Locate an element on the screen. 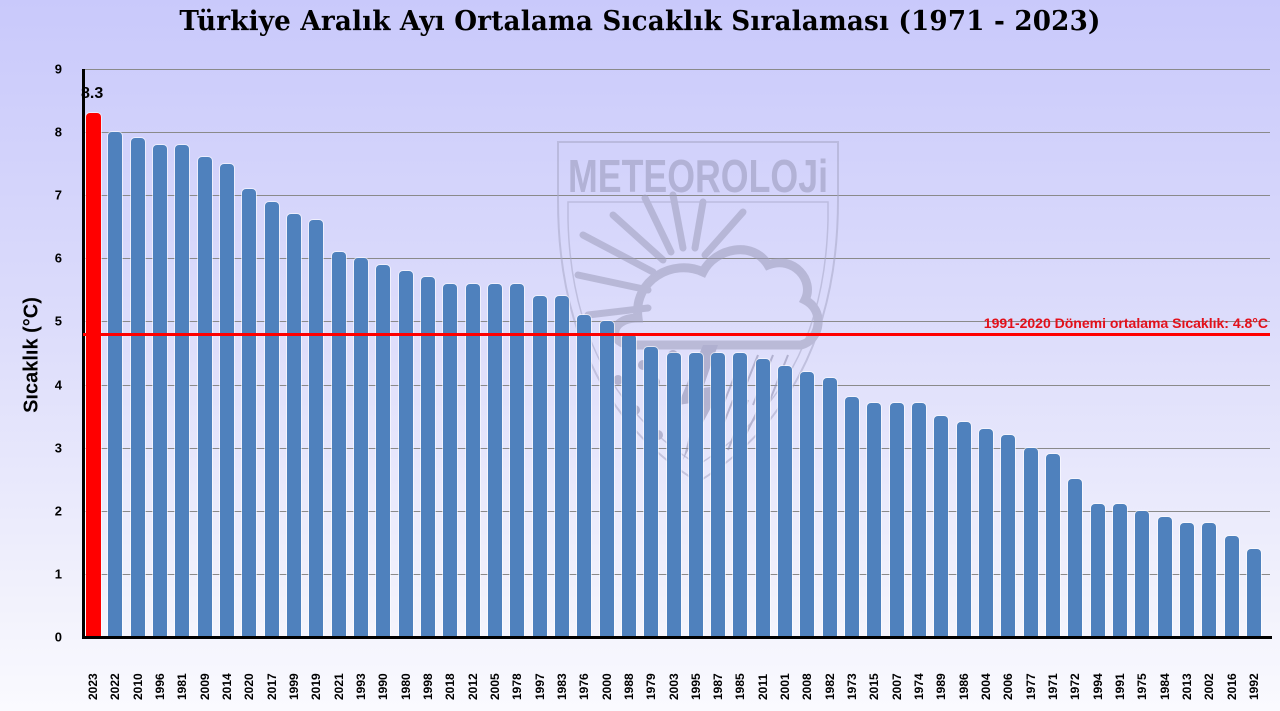  x-tick-label: 1998 is located at coordinates (427, 686).